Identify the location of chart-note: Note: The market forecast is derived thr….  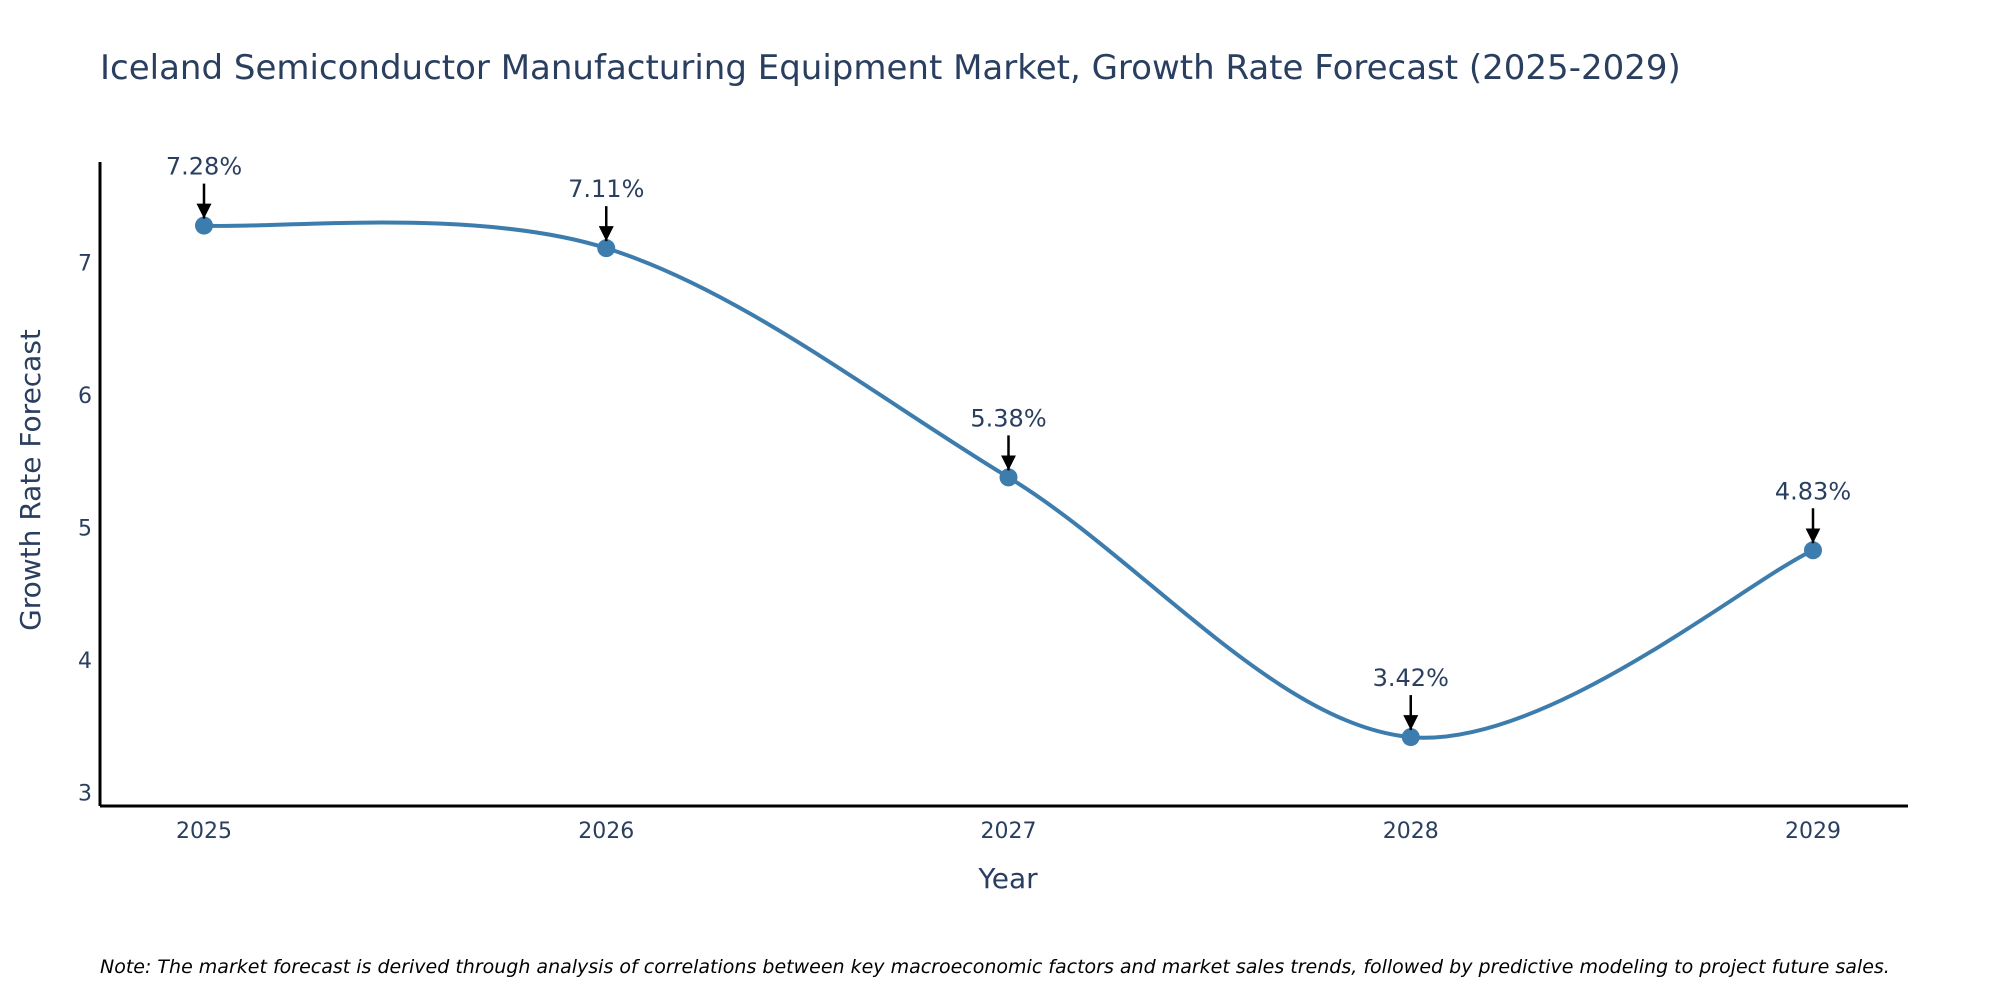
(995, 967).